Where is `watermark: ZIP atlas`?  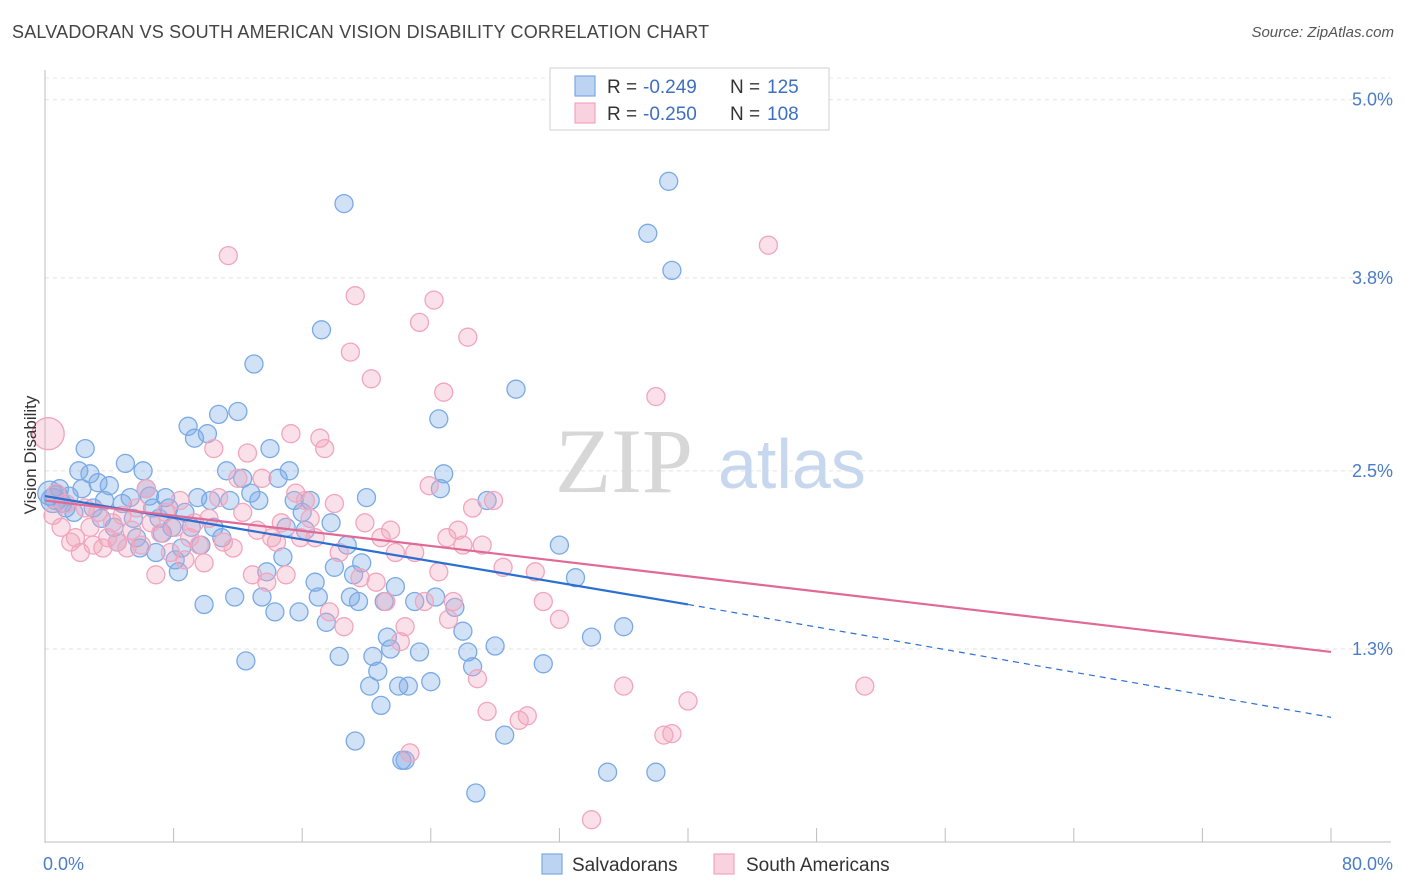
watermark: ZIP atlas is located at coordinates (710, 461).